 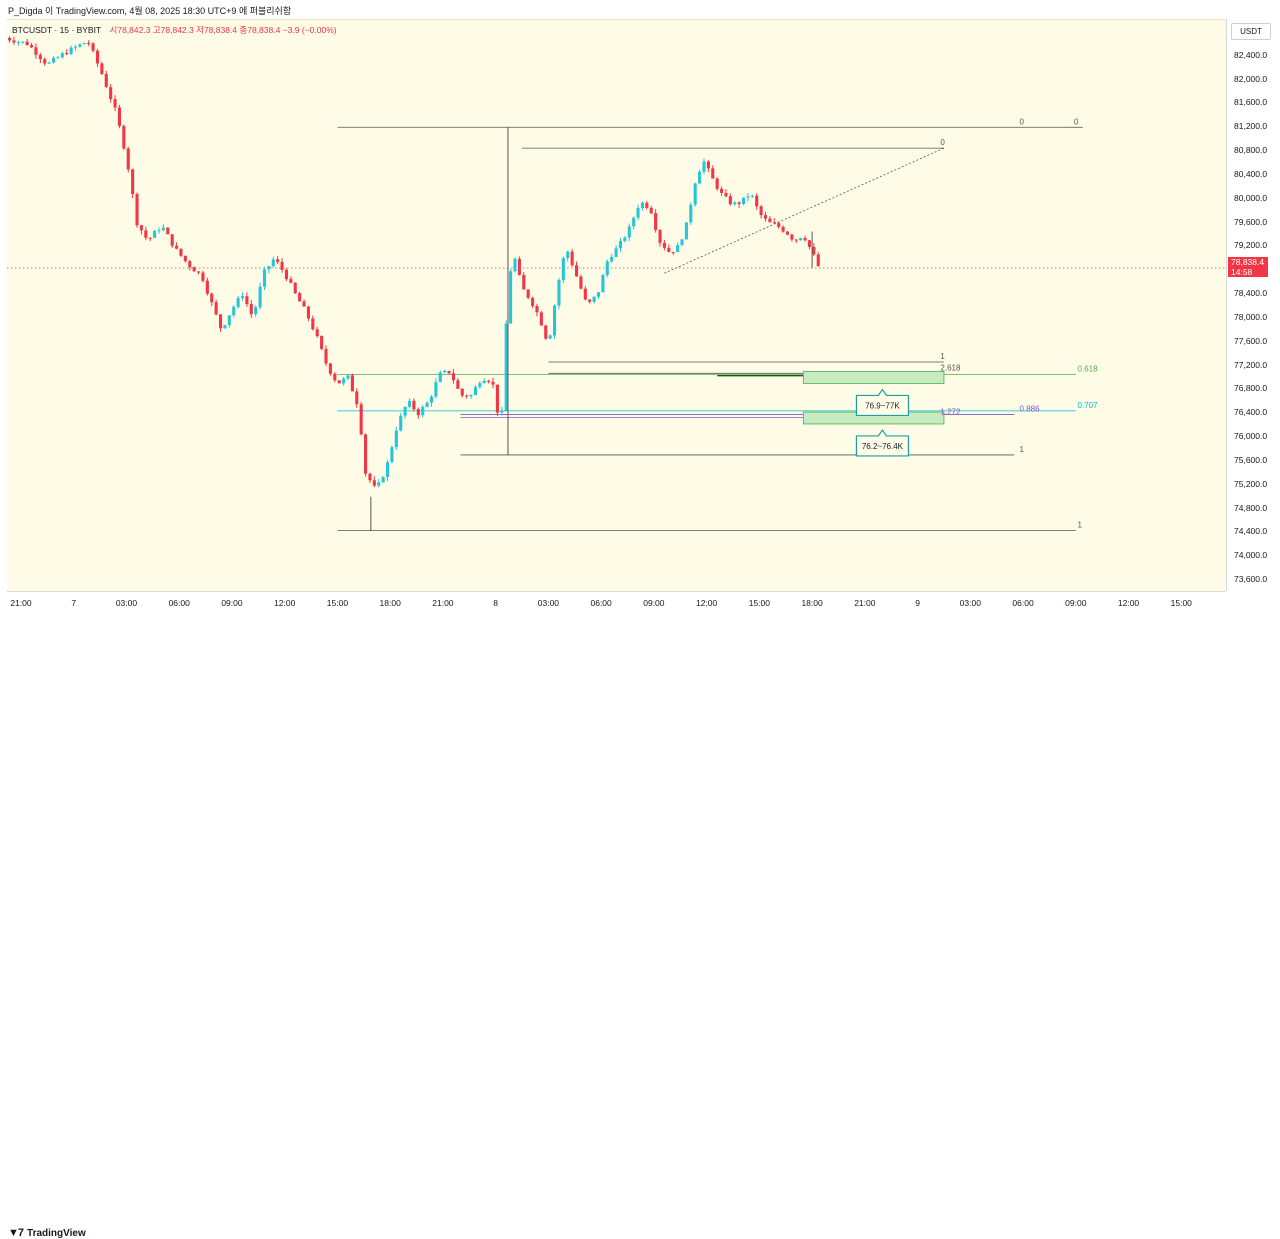 I want to click on support-zone, so click(x=873, y=377).